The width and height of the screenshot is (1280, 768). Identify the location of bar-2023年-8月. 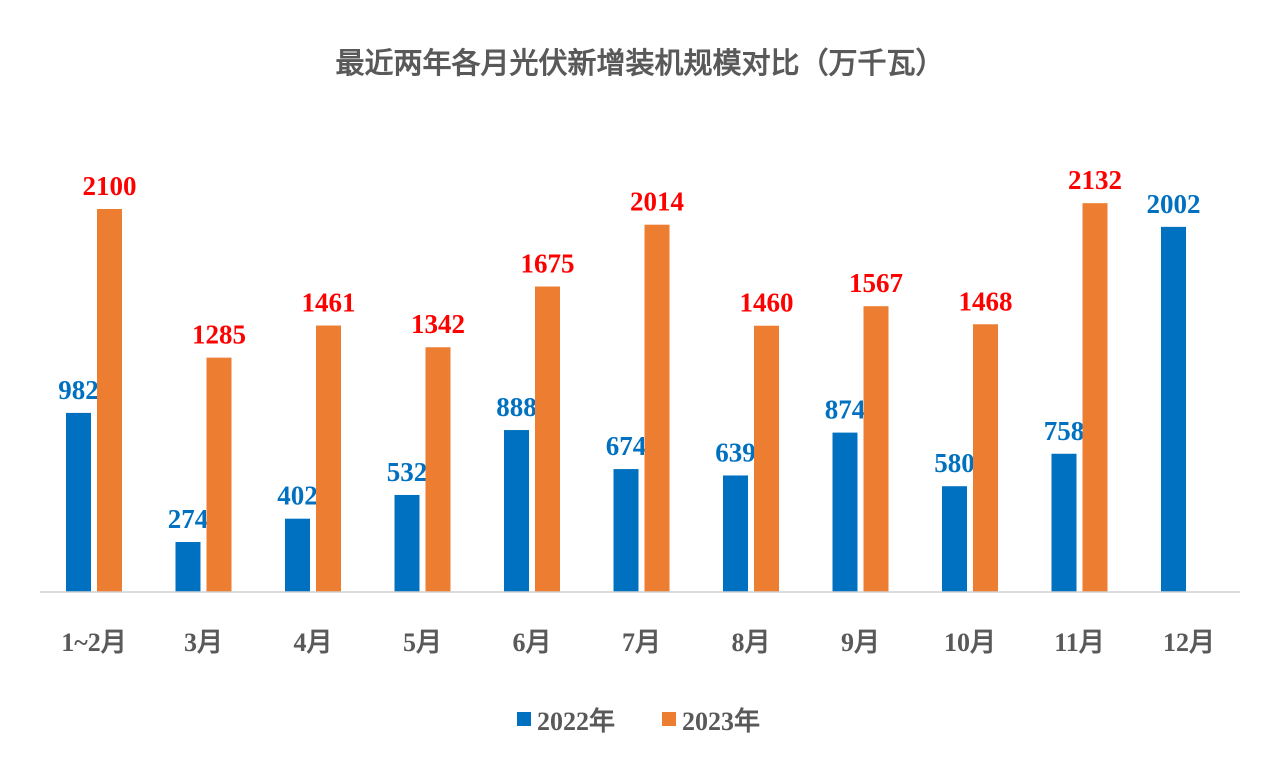
(766, 458).